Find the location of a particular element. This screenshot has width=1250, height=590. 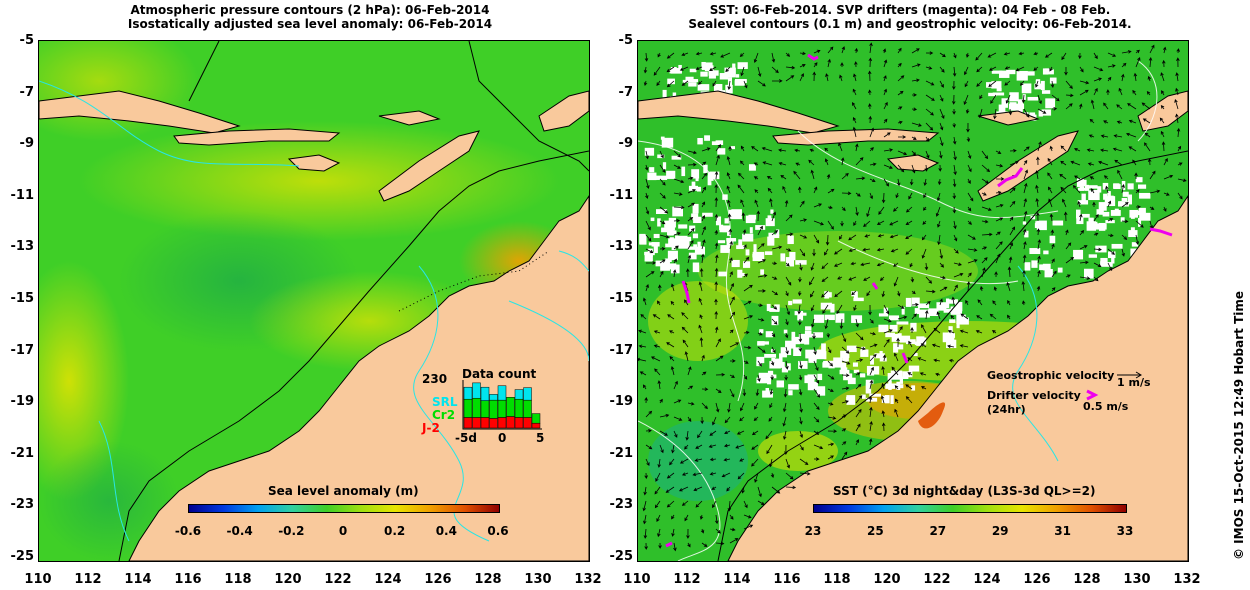

sla-colorbar-tick: 0.2 is located at coordinates (395, 531).